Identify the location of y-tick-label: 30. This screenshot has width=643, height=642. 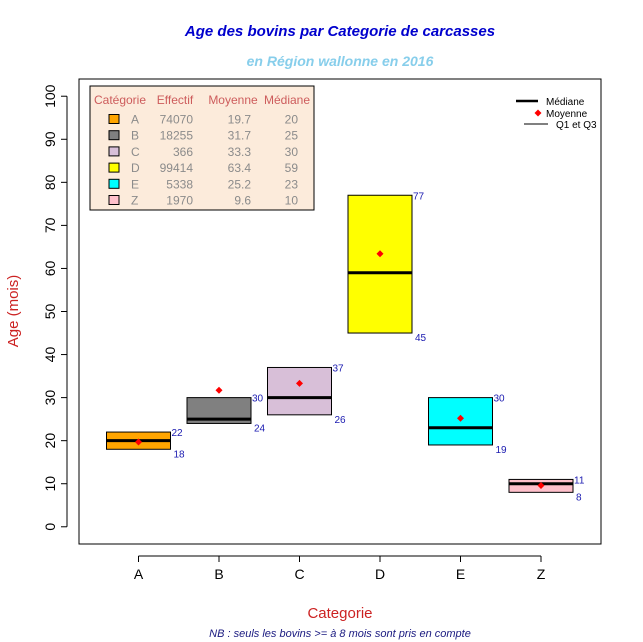
(50, 398).